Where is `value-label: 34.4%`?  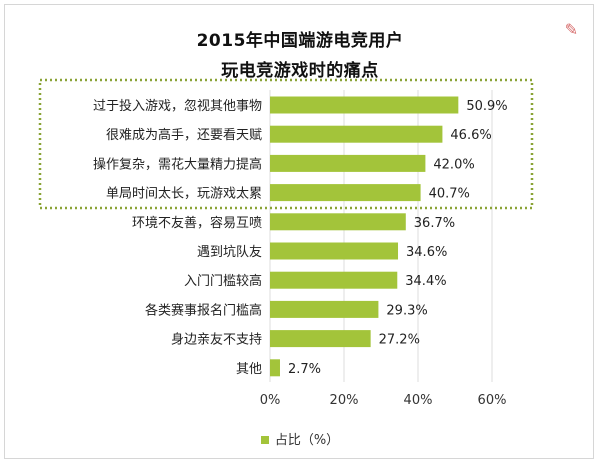 value-label: 34.4% is located at coordinates (425, 281).